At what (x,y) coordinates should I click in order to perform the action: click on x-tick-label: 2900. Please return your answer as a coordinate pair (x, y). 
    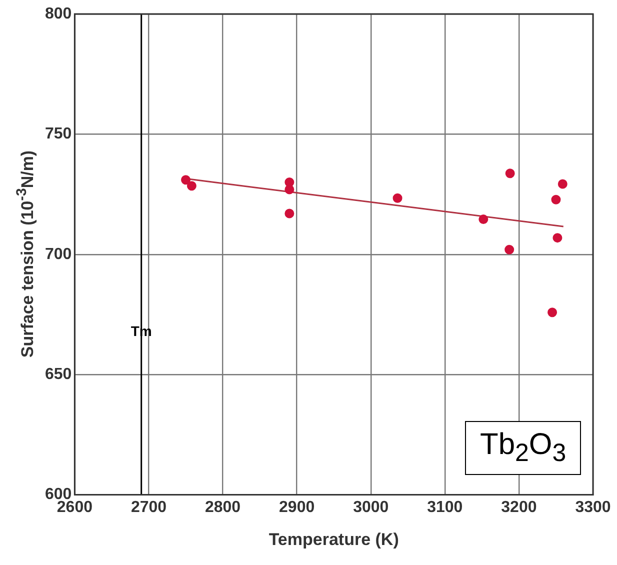
    Looking at the image, I should click on (297, 507).